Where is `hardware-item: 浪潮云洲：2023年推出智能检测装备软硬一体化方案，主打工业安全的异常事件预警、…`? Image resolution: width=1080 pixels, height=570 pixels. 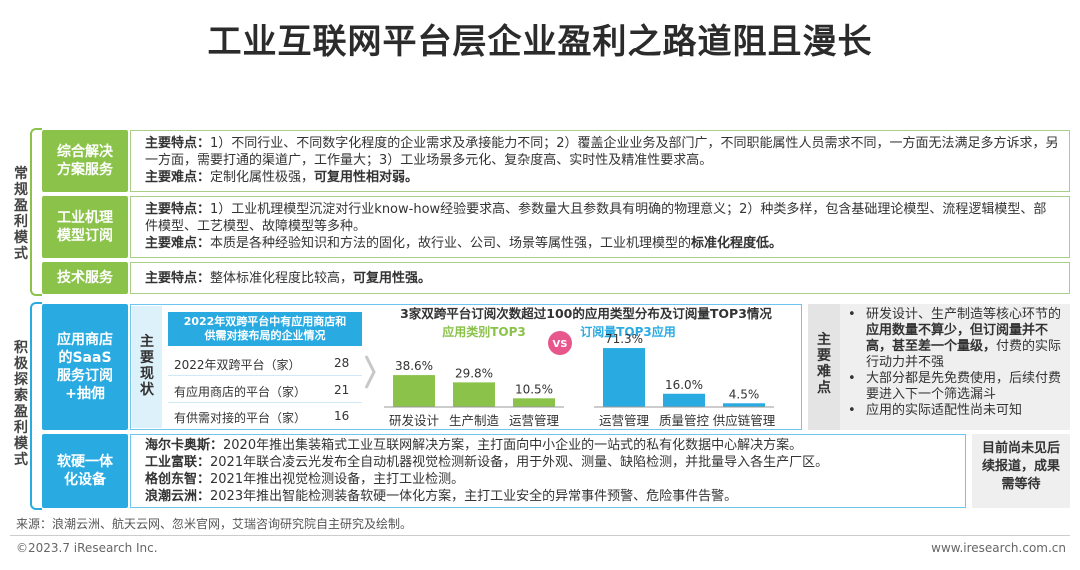 hardware-item: 浪潮云洲：2023年推出智能检测装备软硬一体化方案，主打工业安全的异常事件预警、… is located at coordinates (441, 496).